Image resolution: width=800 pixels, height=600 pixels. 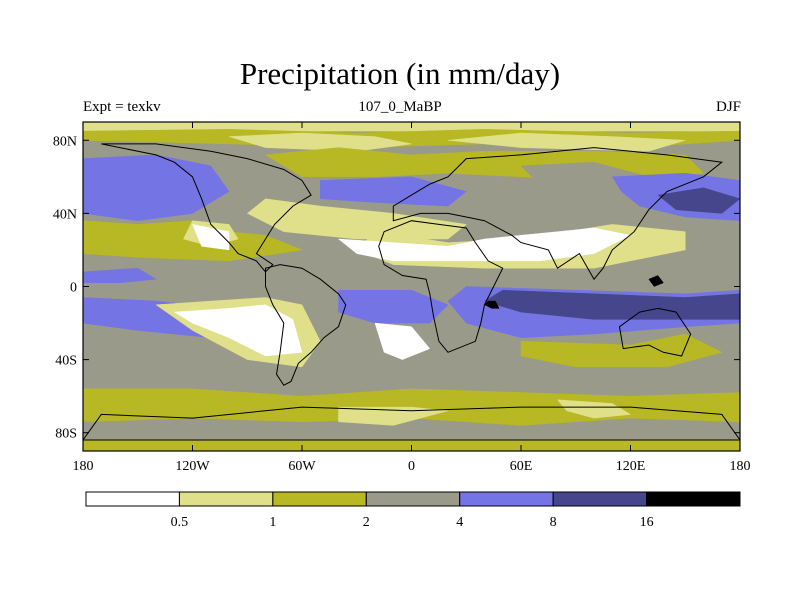 What do you see at coordinates (65, 214) in the screenshot?
I see `y-tick-label-1: 40N` at bounding box center [65, 214].